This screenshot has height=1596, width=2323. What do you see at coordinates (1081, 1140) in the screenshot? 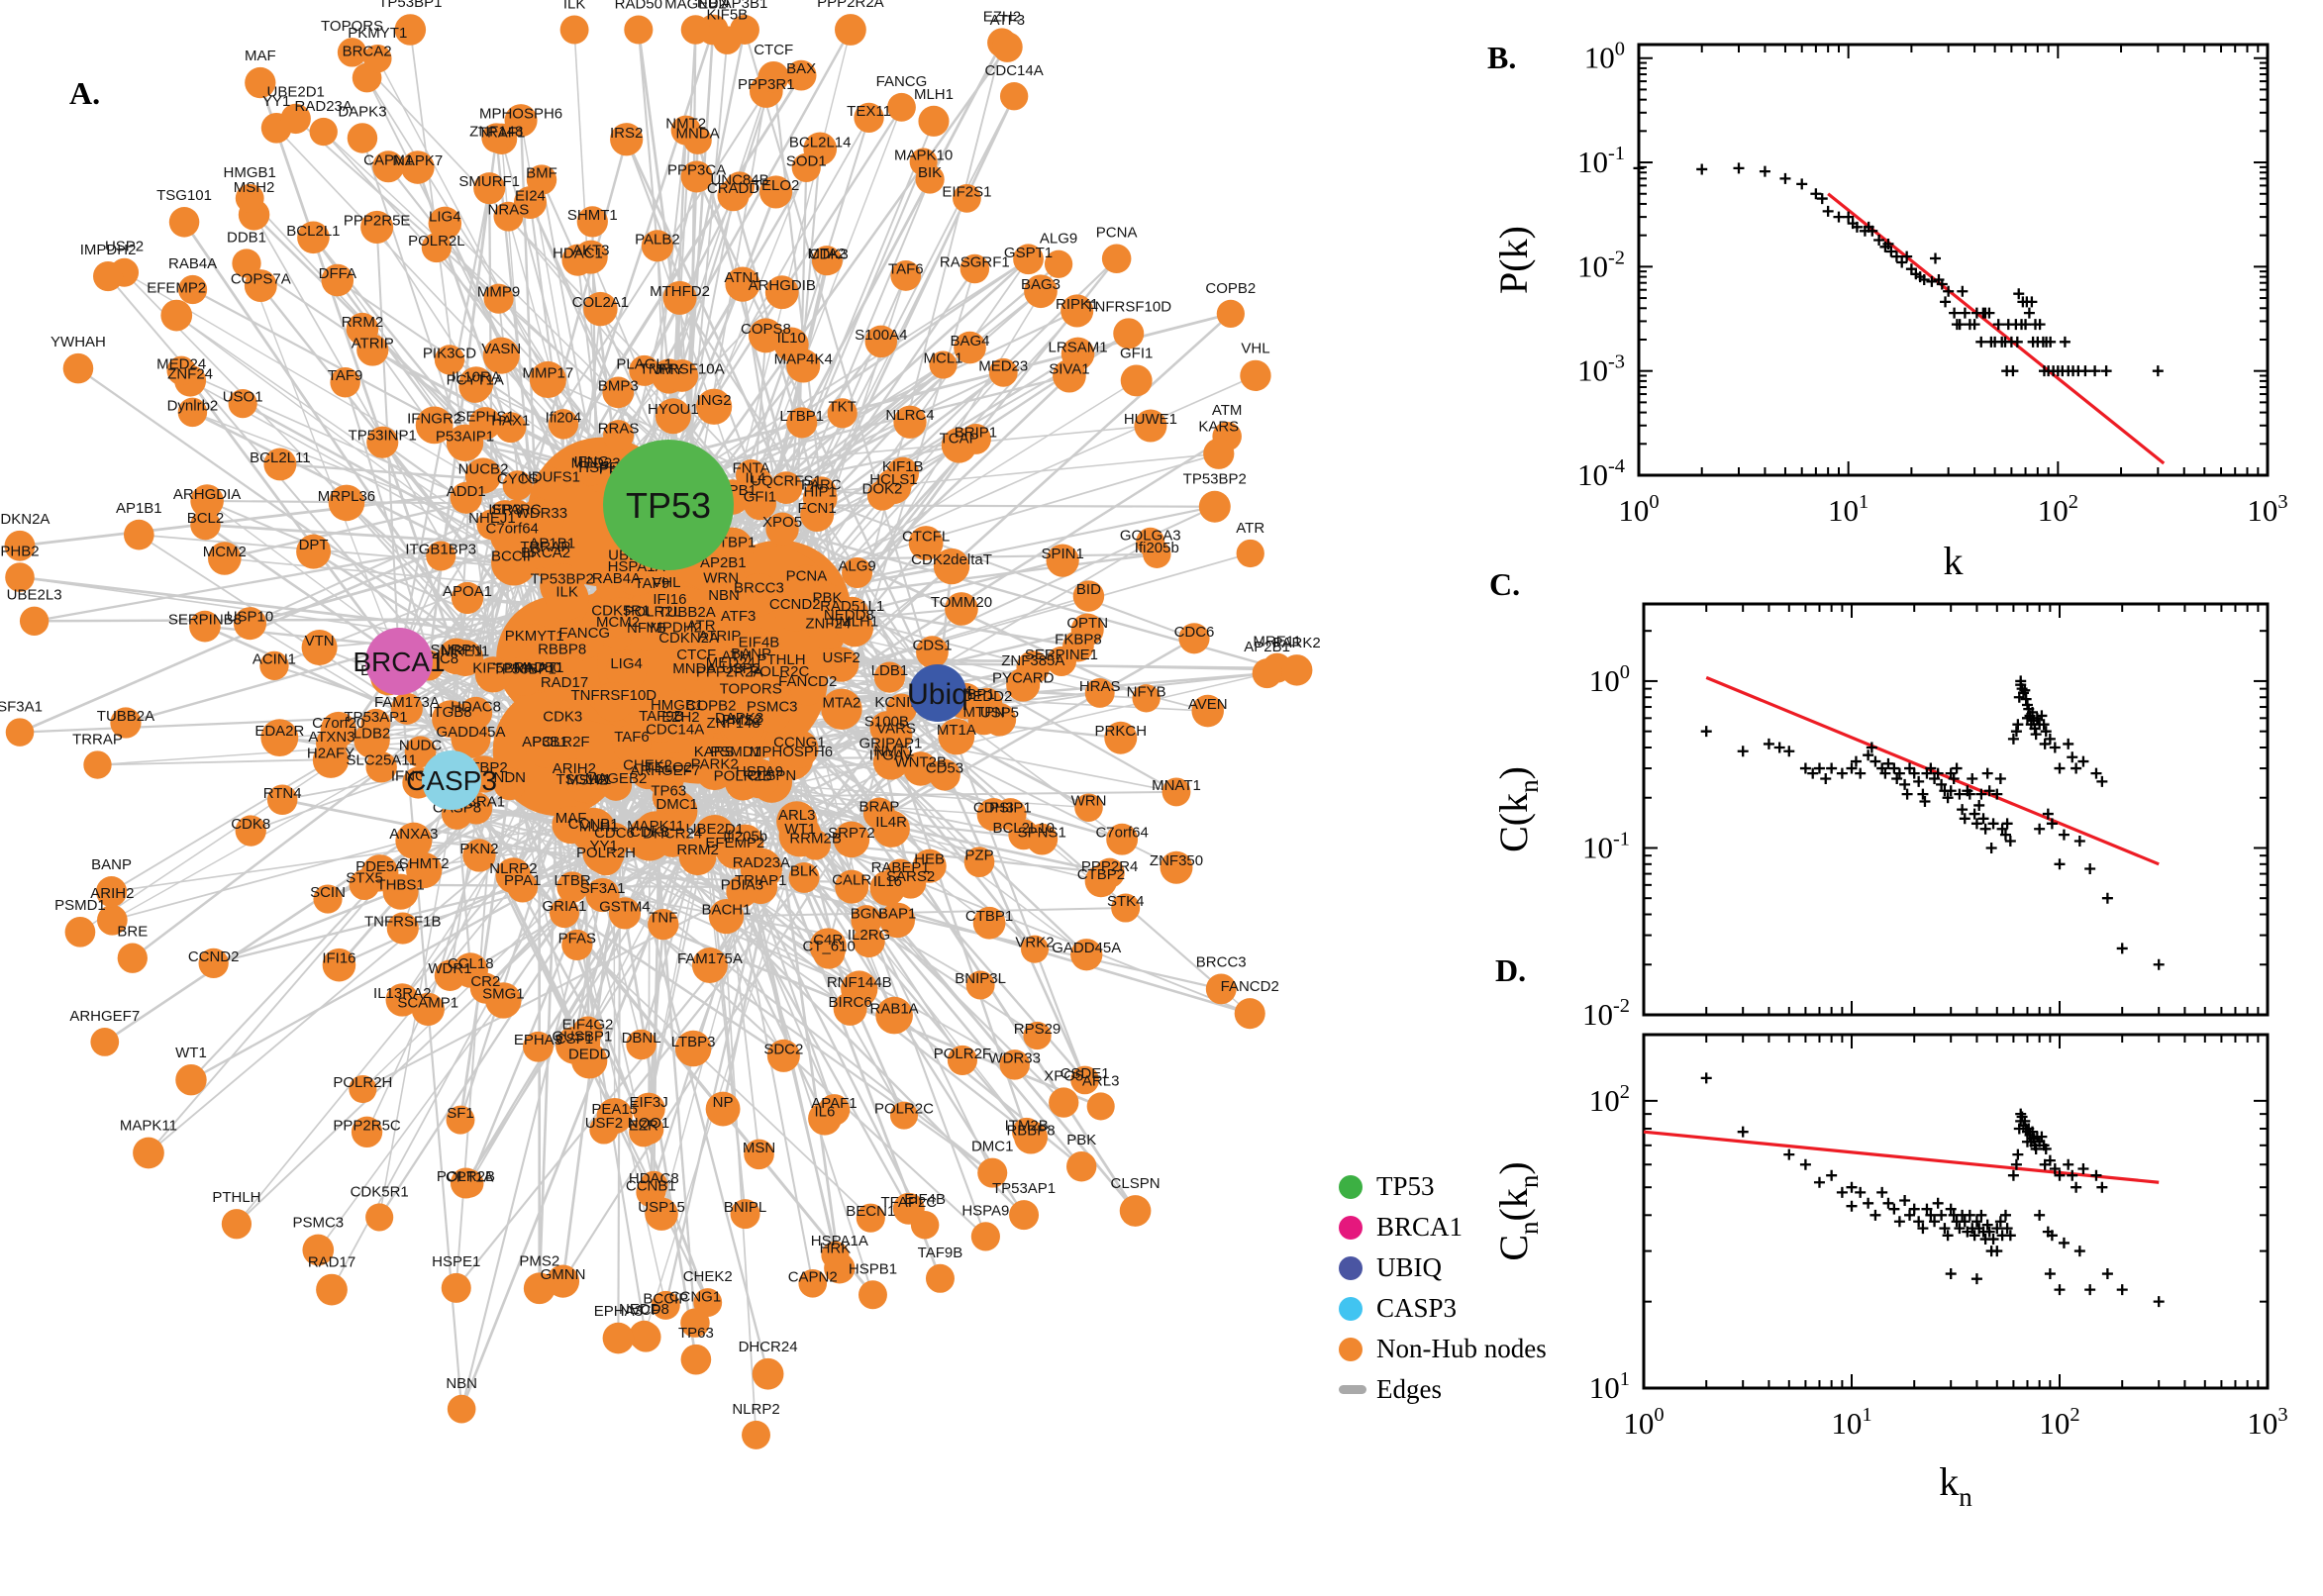
I see `network-node-label: PBK` at bounding box center [1081, 1140].